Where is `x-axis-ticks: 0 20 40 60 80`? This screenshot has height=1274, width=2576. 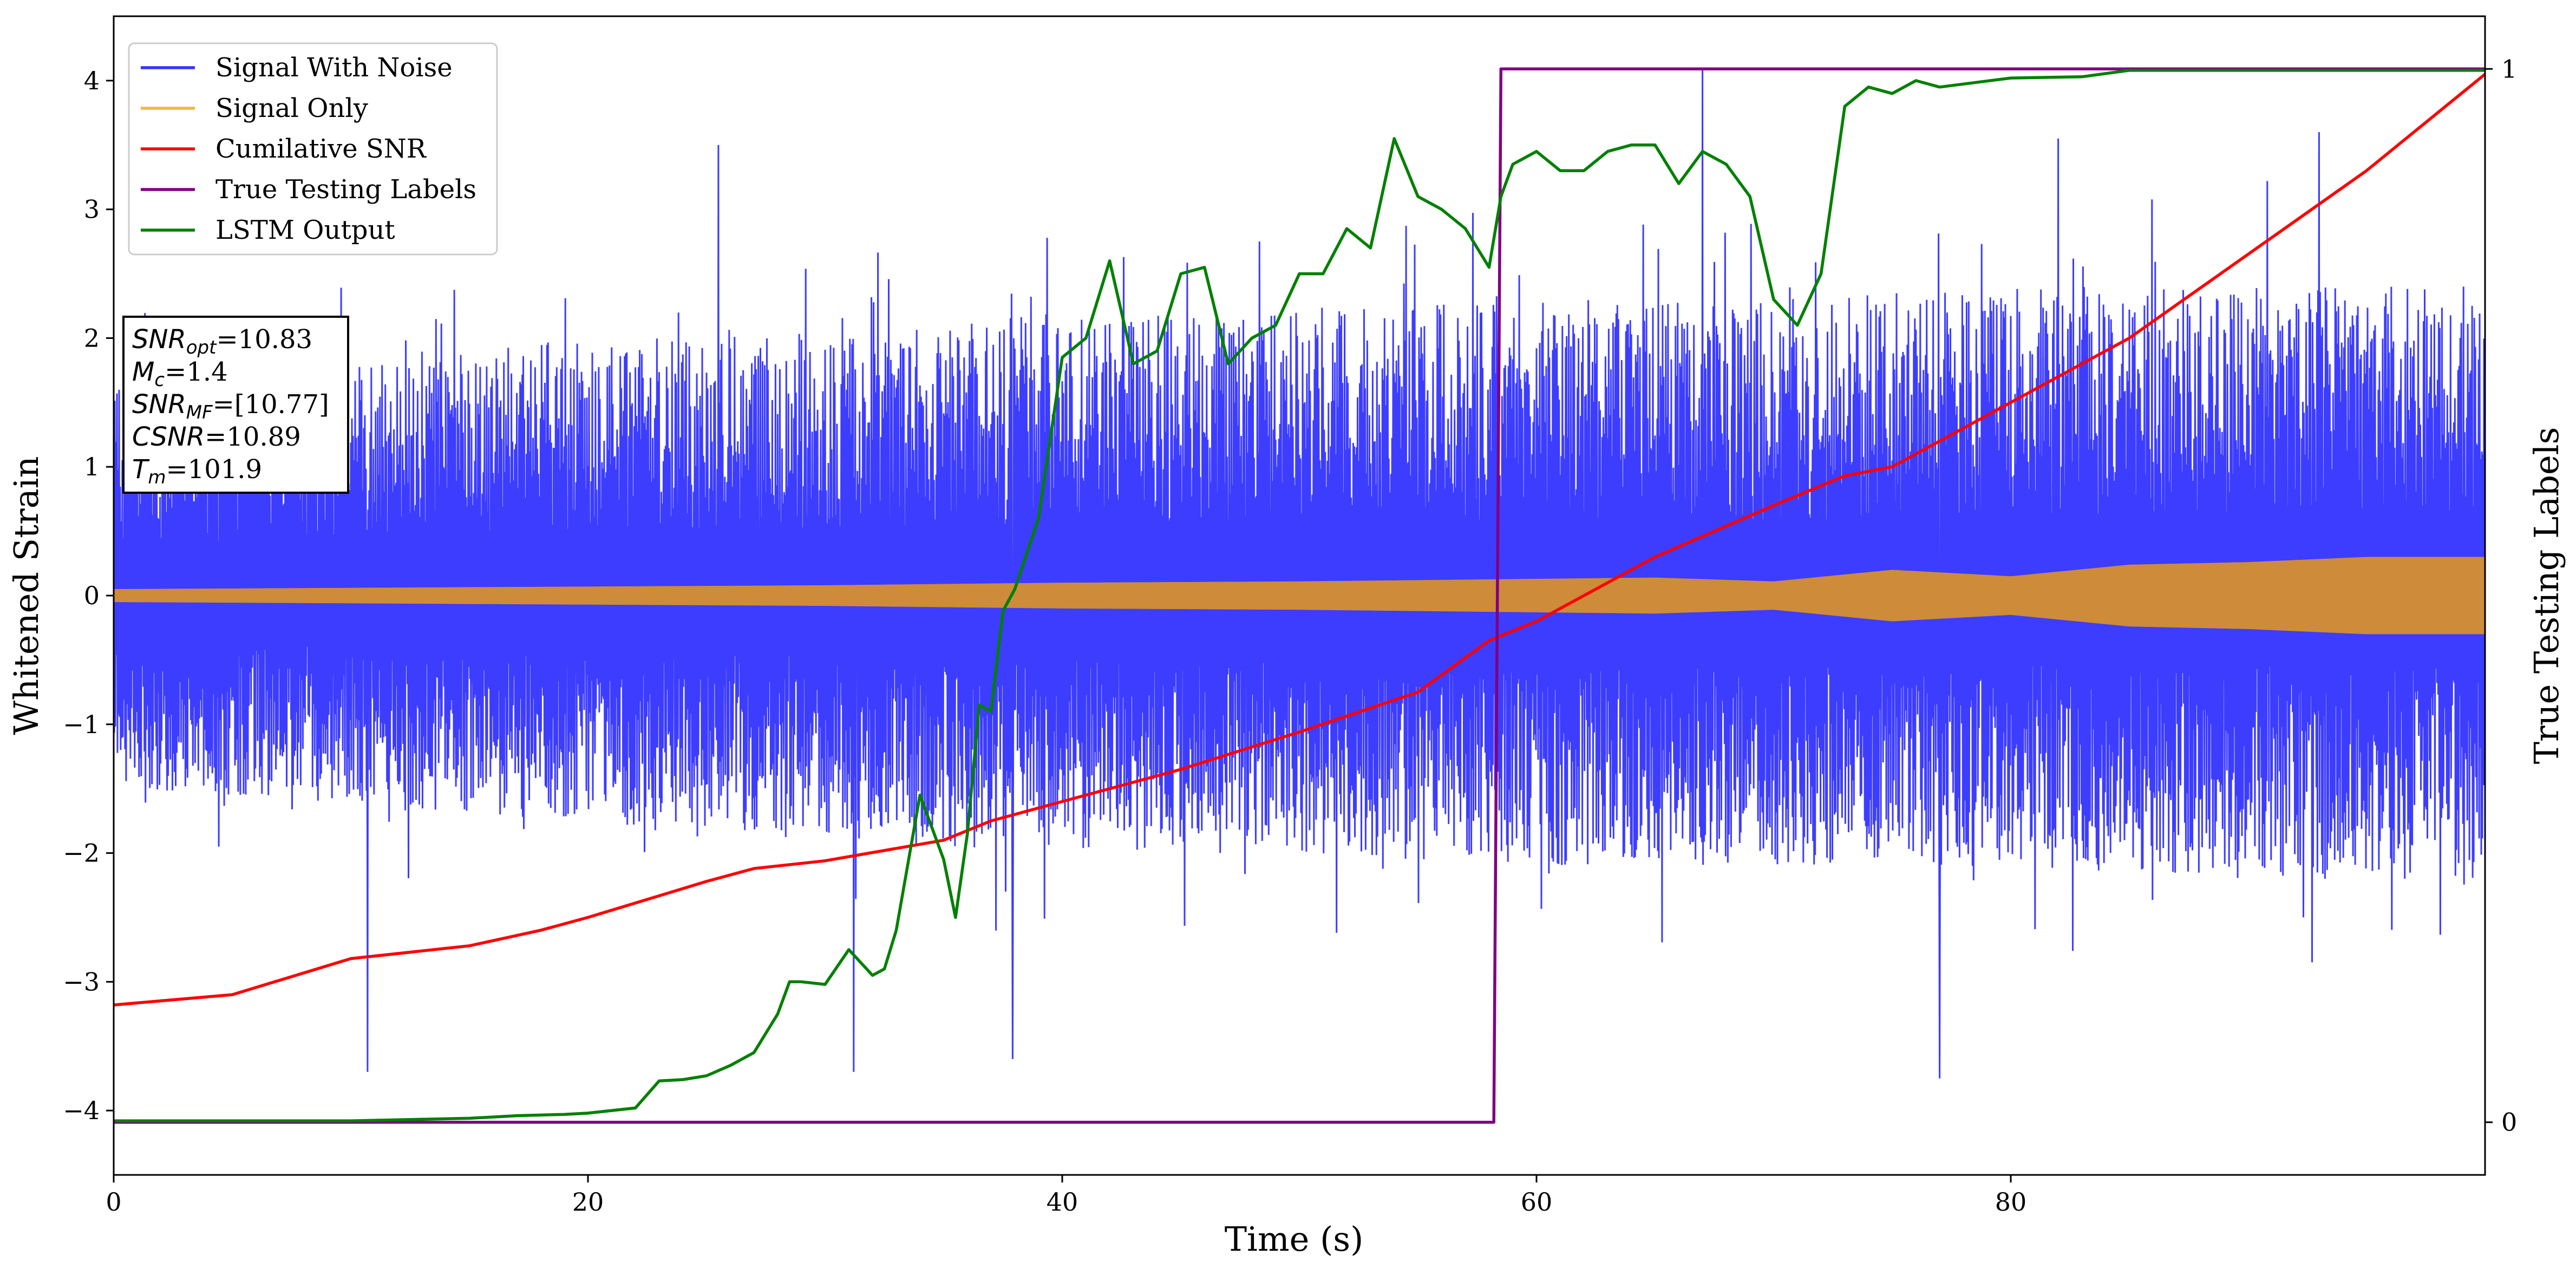
x-axis-ticks: 0 20 40 60 80 is located at coordinates (1066, 1196).